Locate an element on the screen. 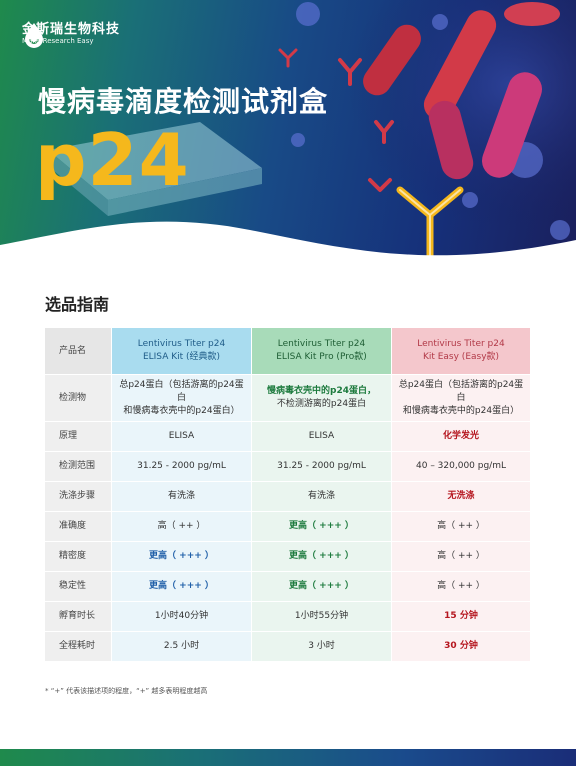 This screenshot has width=576, height=766. table-cell: 慢病毒衣壳中的p24蛋白， 不检测游离的p24蛋白 is located at coordinates (322, 398).